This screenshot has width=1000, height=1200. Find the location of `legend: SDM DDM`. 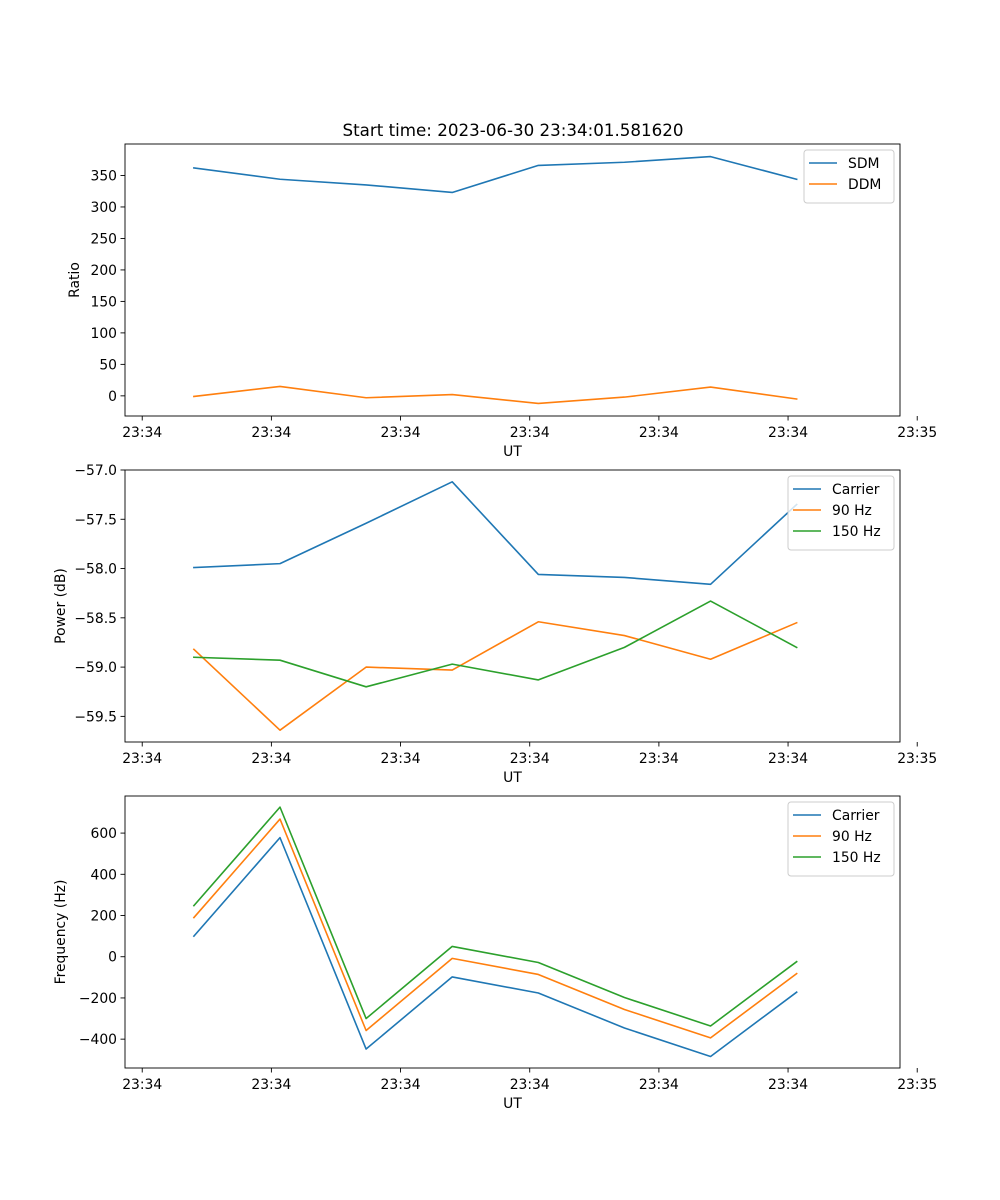

legend: SDM DDM is located at coordinates (849, 176).